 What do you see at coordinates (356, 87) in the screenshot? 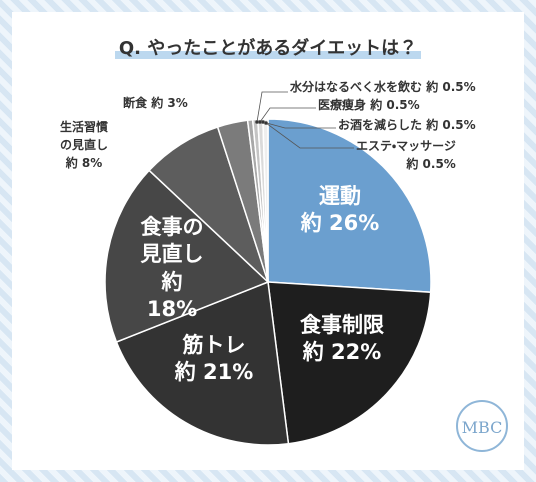
I see `category-label: 水分はなるべく水を飲む` at bounding box center [356, 87].